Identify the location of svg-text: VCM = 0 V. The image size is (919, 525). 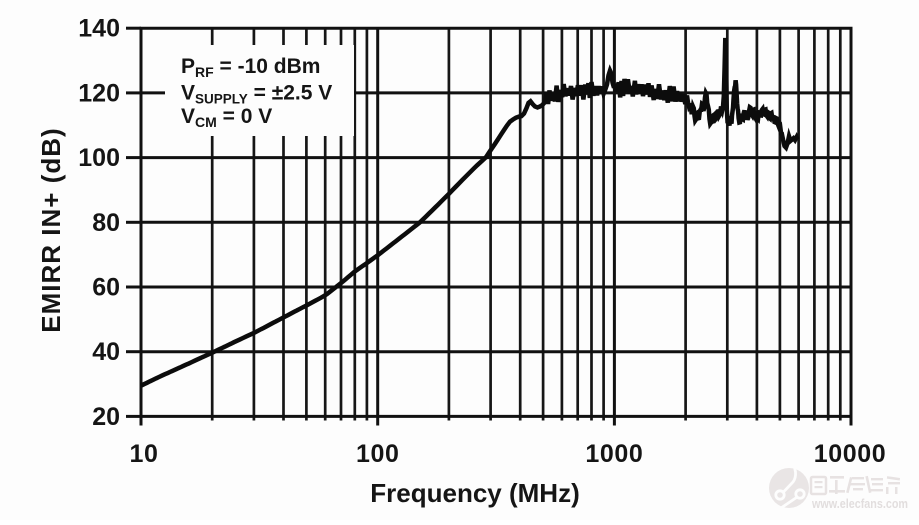
(226, 117).